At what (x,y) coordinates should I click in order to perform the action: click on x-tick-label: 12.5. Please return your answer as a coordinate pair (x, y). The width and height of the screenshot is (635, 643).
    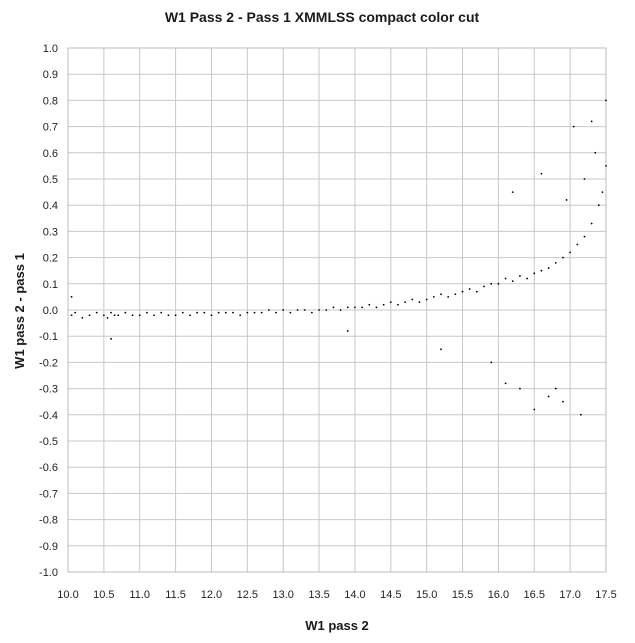
    Looking at the image, I should click on (247, 595).